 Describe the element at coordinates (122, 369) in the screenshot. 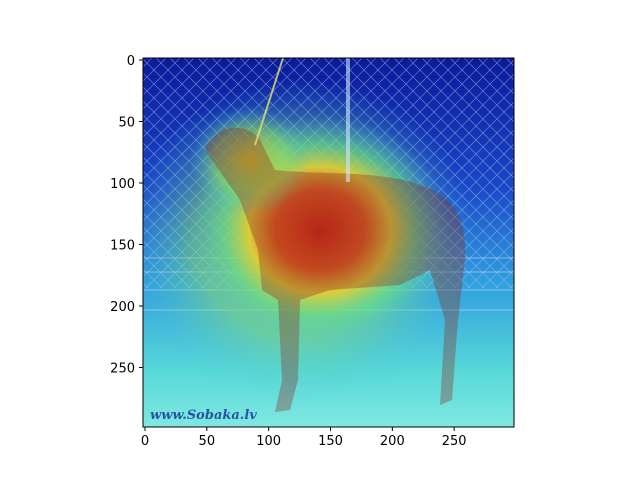

I see `y-tick-label: 250` at that location.